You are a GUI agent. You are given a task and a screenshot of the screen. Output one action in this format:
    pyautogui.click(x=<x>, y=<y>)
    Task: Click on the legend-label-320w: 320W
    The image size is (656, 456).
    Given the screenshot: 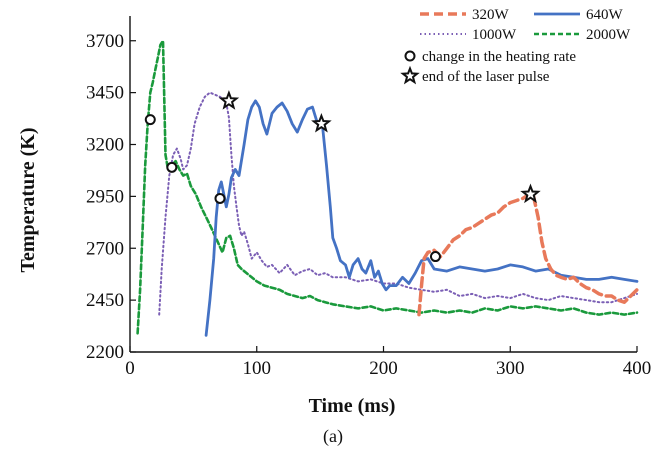 What is the action you would take?
    pyautogui.click(x=491, y=15)
    